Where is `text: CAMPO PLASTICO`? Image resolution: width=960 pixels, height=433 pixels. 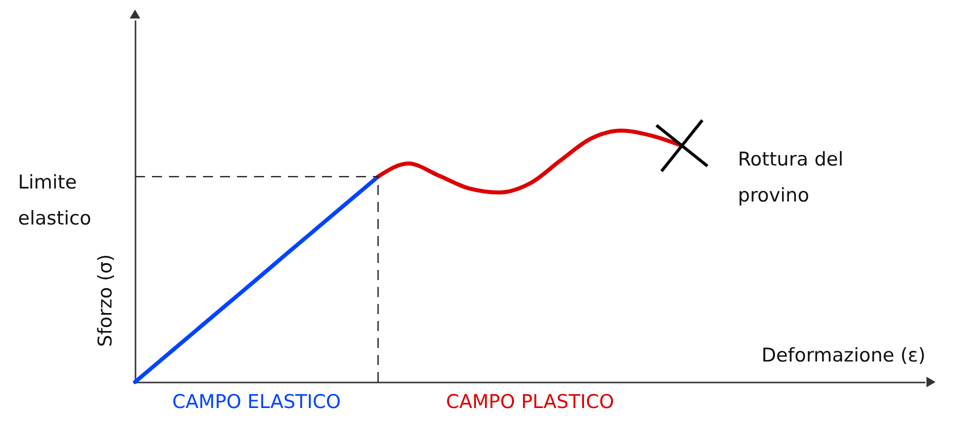
text: CAMPO PLASTICO is located at coordinates (530, 402).